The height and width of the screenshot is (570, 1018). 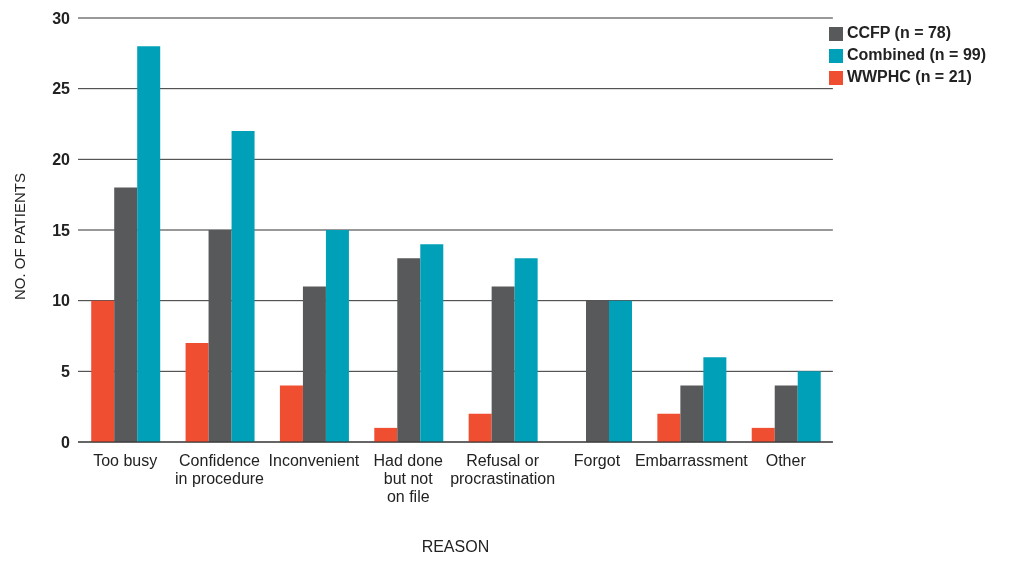 I want to click on x-tick-label: Had done but not on file, so click(x=408, y=478).